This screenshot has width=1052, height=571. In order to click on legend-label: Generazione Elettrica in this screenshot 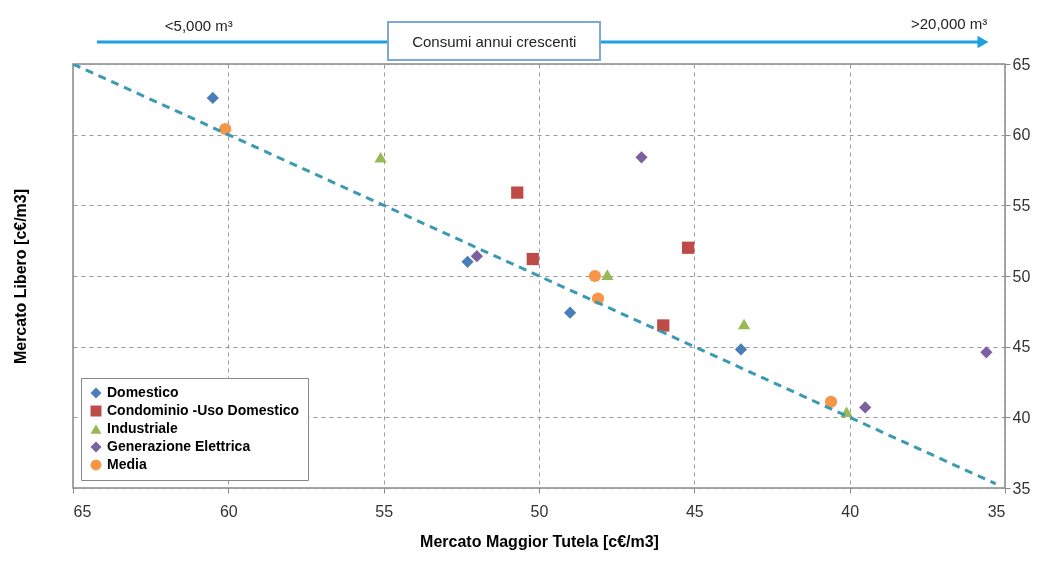, I will do `click(179, 446)`.